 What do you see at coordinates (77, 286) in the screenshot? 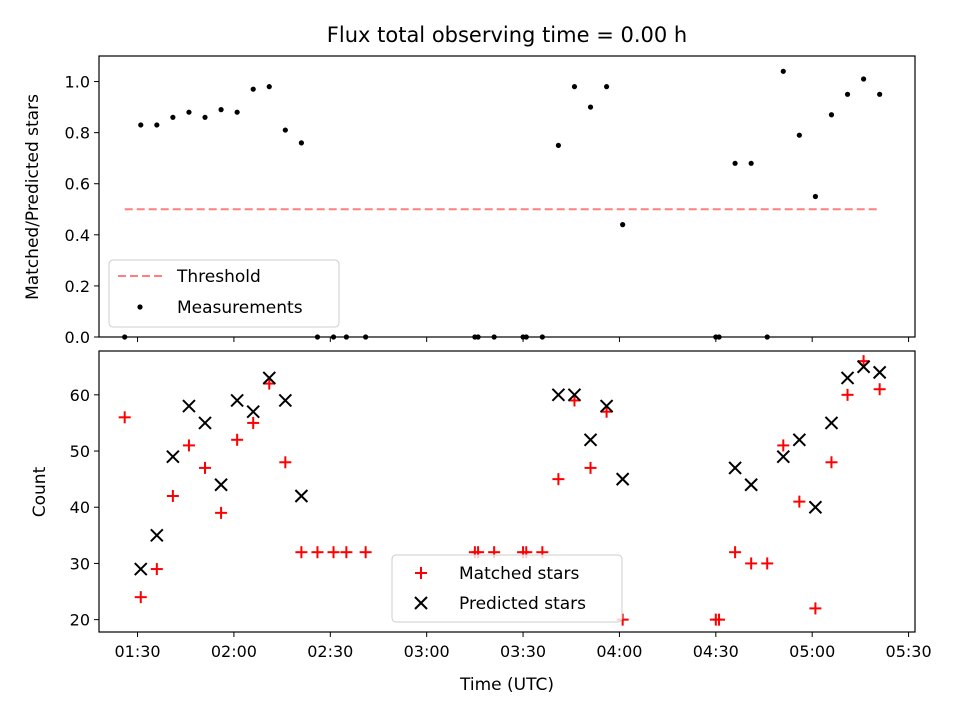
I see `top-y-tick-label: 0.2` at bounding box center [77, 286].